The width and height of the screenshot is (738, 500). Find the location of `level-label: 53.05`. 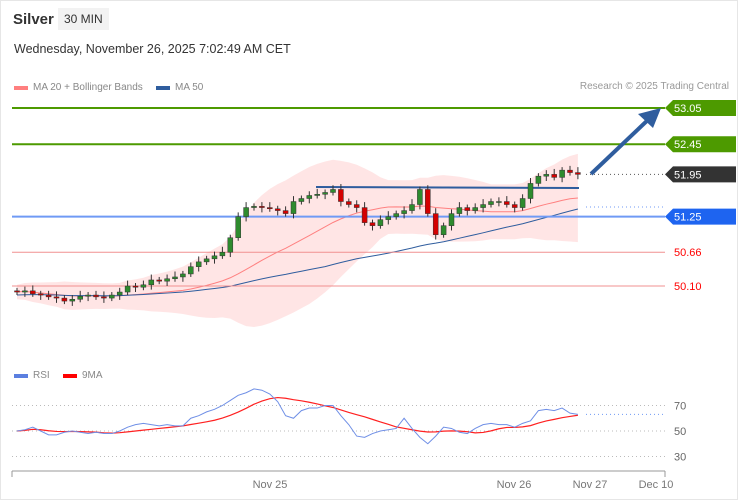

level-label: 53.05 is located at coordinates (688, 109).